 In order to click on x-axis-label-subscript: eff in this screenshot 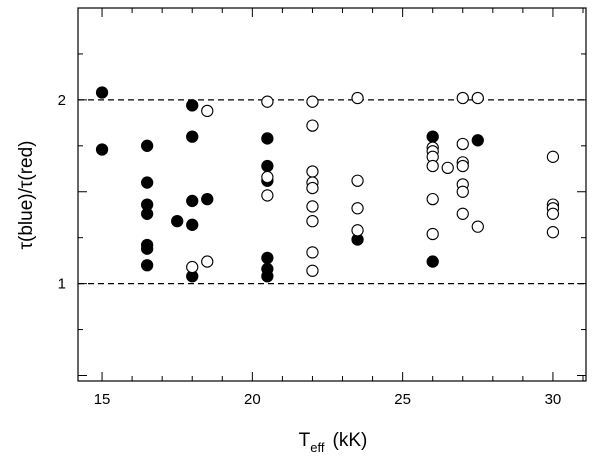, I will do `click(317, 447)`.